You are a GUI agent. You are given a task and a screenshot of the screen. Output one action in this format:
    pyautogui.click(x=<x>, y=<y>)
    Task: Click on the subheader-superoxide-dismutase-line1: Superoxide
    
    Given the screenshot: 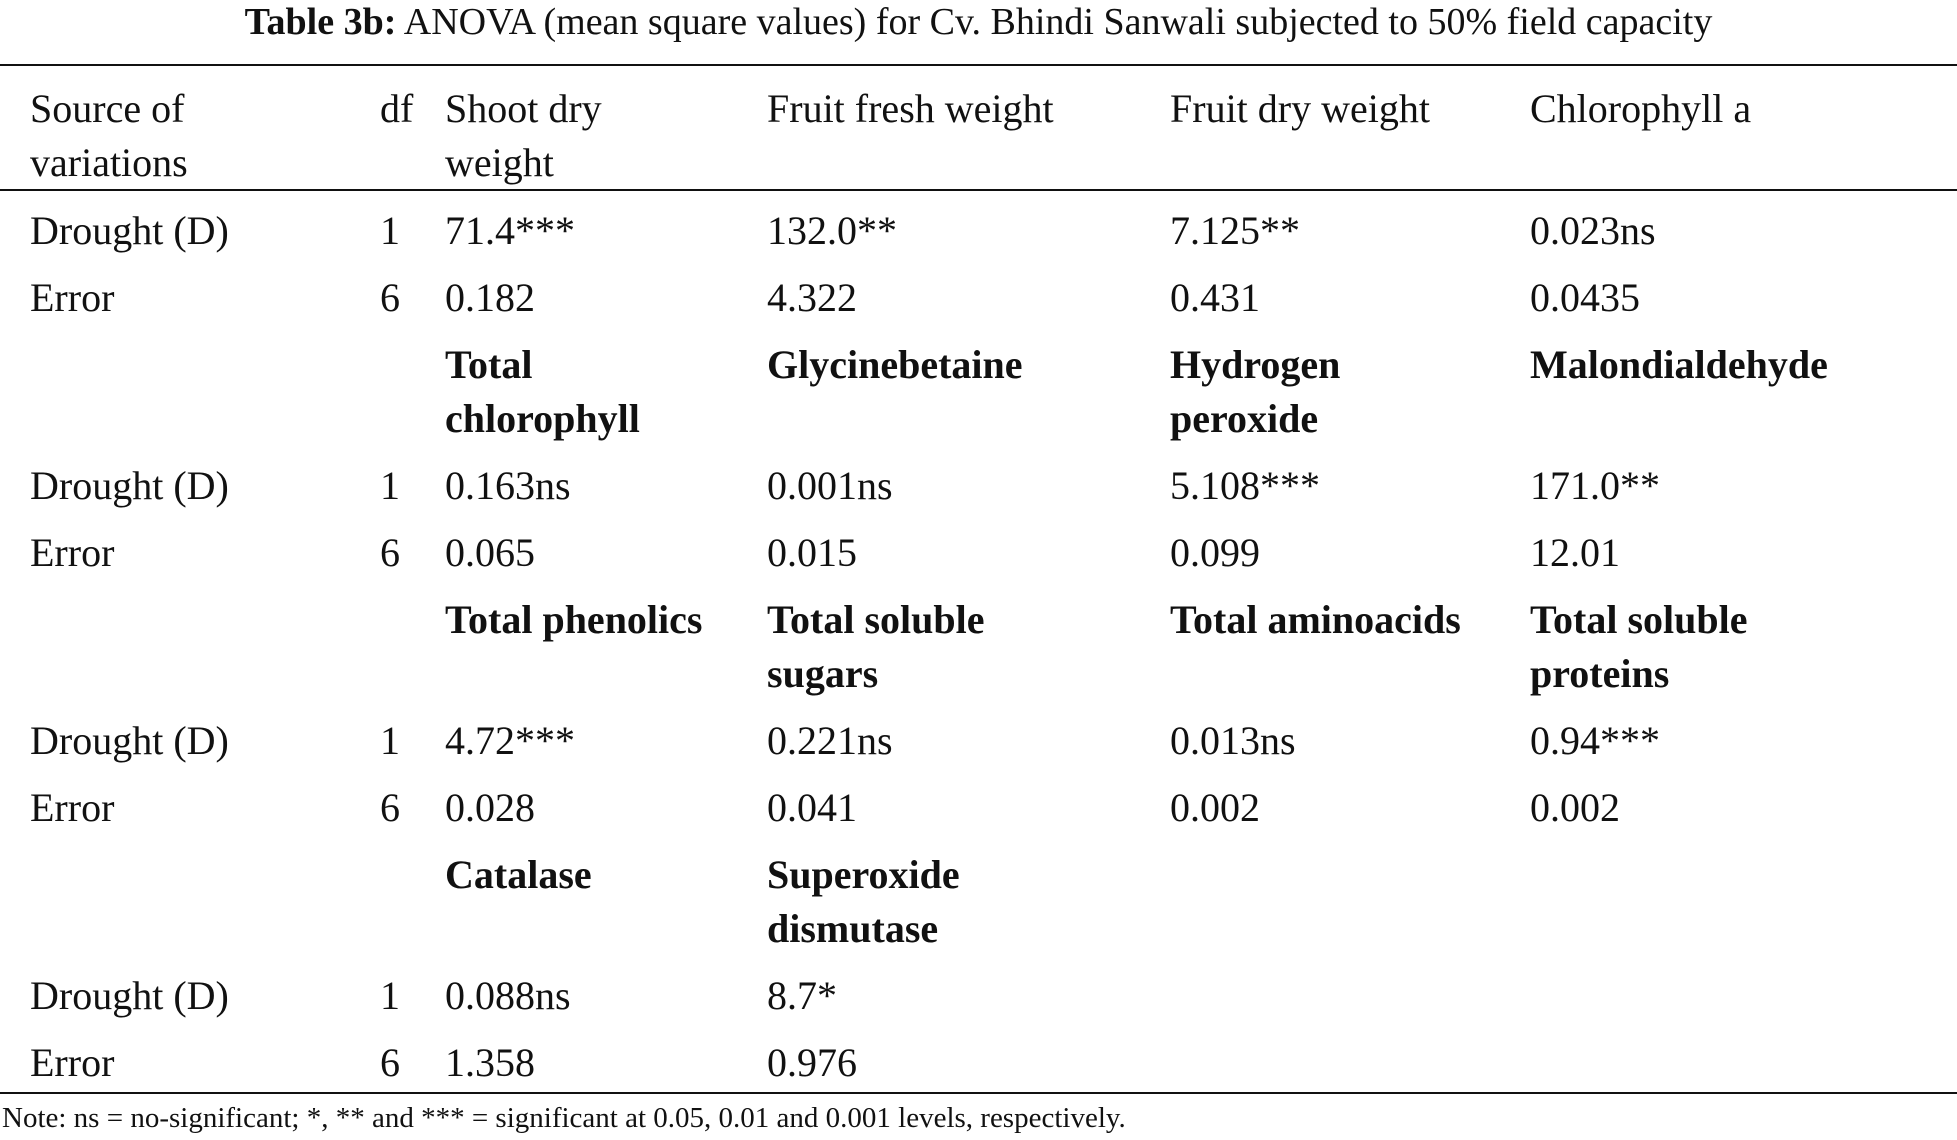 What is the action you would take?
    pyautogui.click(x=863, y=874)
    